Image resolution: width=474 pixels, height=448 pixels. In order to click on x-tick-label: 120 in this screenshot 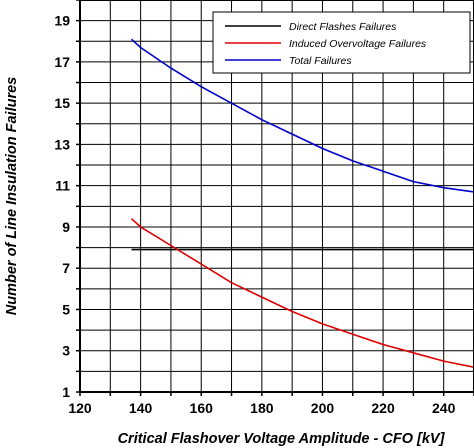, I will do `click(80, 408)`.